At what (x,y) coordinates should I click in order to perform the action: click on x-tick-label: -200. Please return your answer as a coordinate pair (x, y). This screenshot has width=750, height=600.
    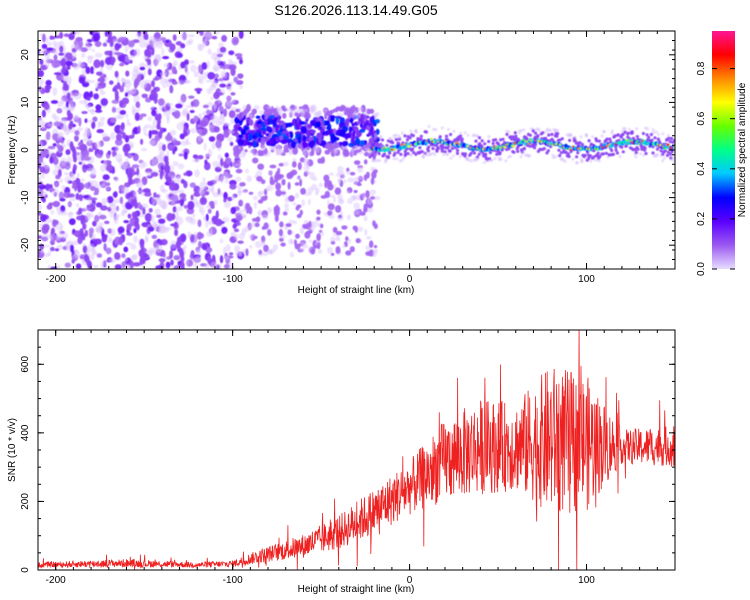
    Looking at the image, I should click on (56, 580).